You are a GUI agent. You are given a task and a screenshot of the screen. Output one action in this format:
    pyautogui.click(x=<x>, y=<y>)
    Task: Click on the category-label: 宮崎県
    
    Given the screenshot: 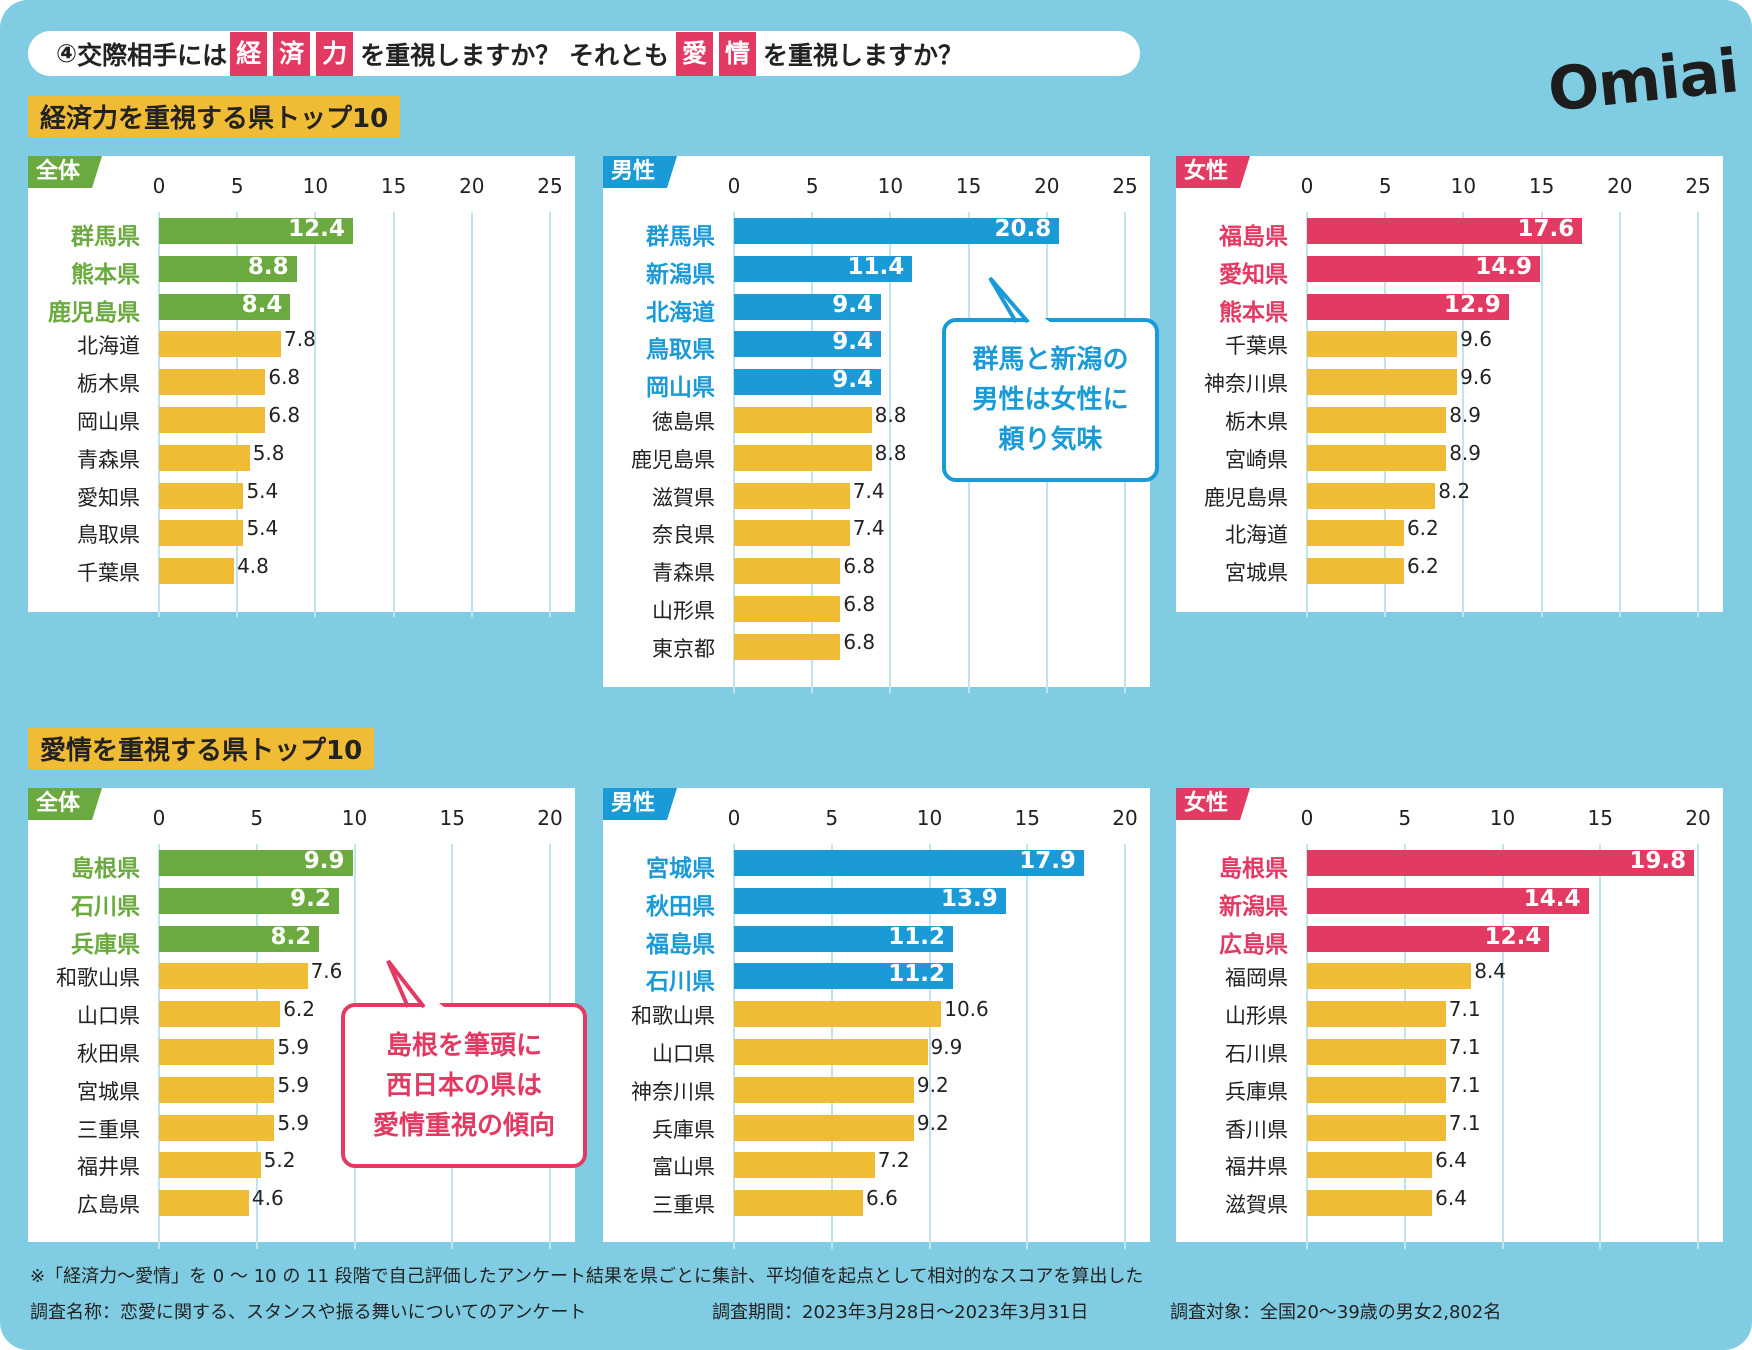 What is the action you would take?
    pyautogui.click(x=1256, y=459)
    